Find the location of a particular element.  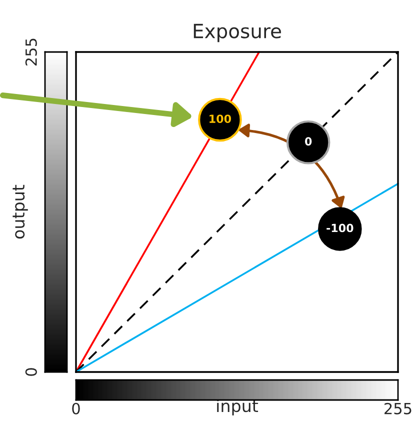

series-label: 0 is located at coordinates (308, 141).